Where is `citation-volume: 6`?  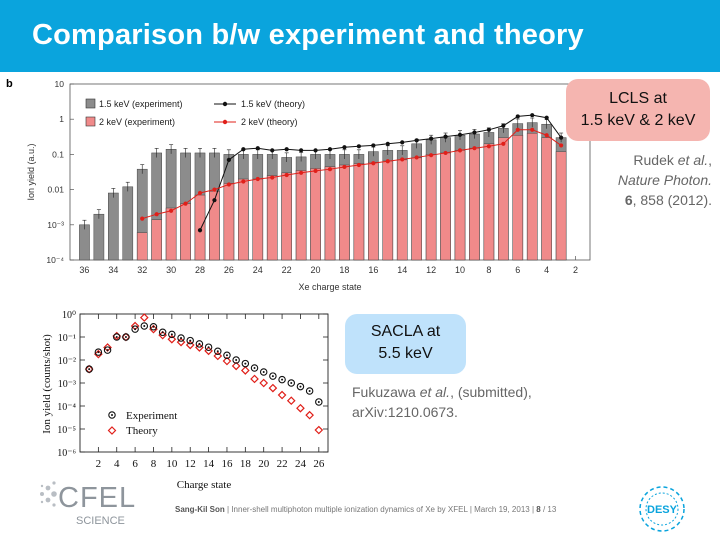 citation-volume: 6 is located at coordinates (628, 200).